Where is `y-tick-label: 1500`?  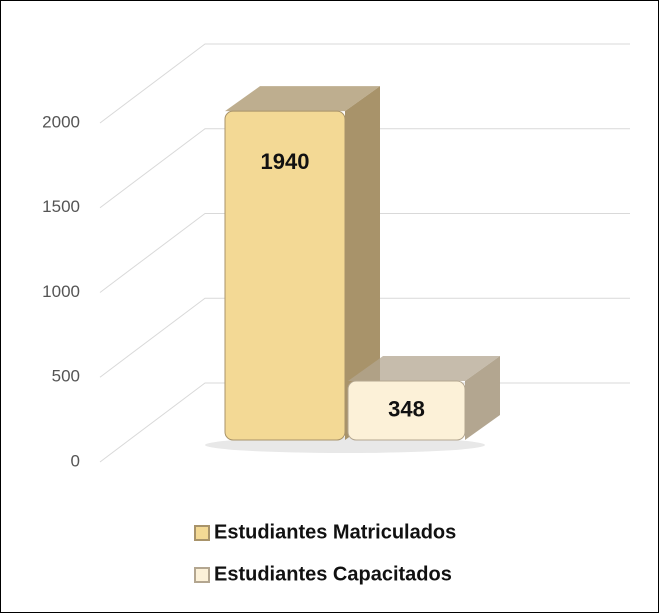 y-tick-label: 1500 is located at coordinates (61, 206).